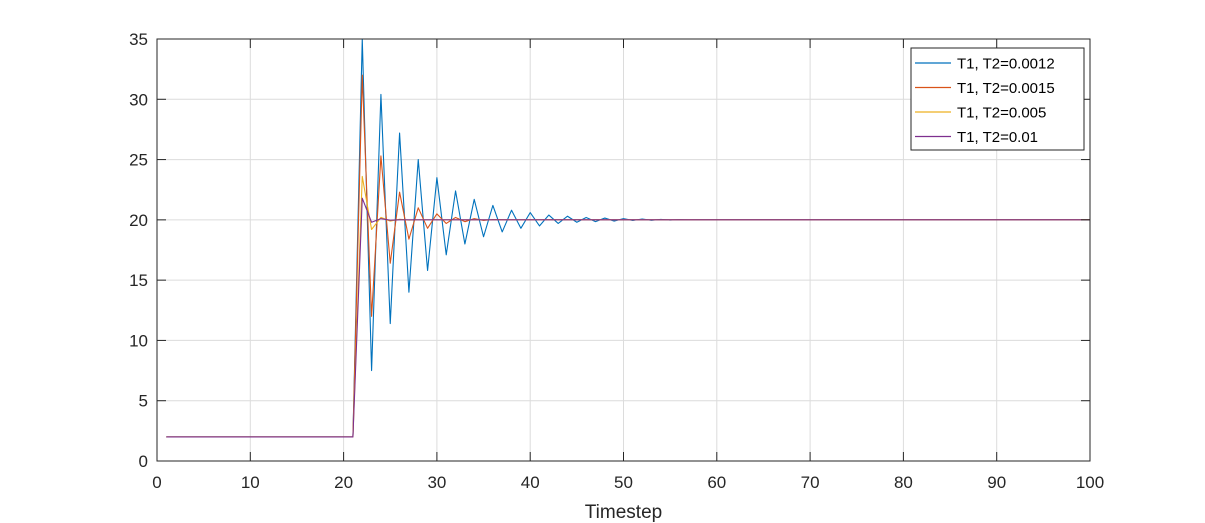  Describe the element at coordinates (810, 482) in the screenshot. I see `x-tick-label: 70` at that location.